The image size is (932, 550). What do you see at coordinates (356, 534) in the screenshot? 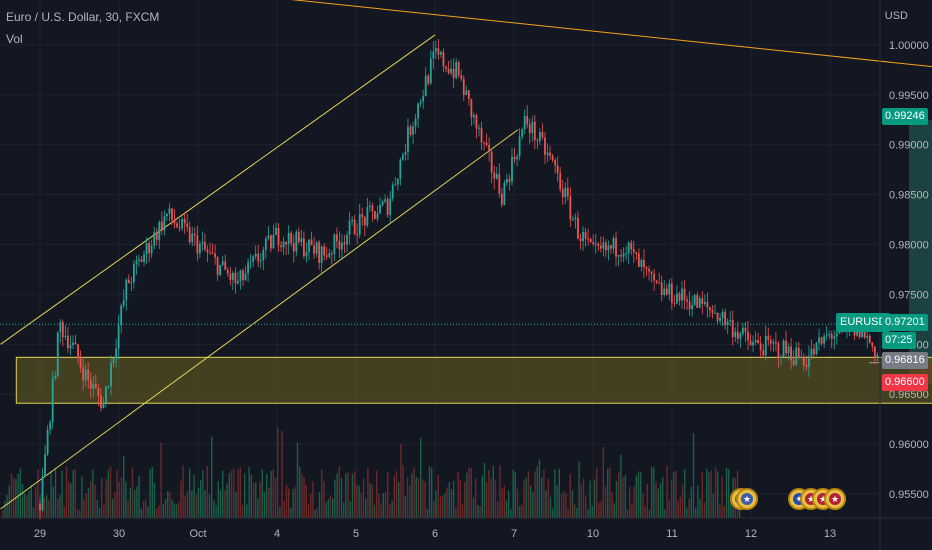
I see `x-tick-label: 5` at bounding box center [356, 534].